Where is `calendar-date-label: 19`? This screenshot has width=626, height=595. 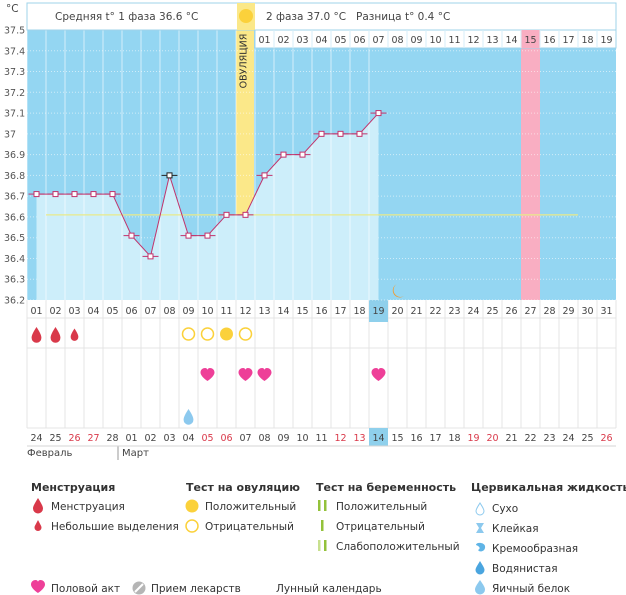 calendar-date-label: 19 is located at coordinates (473, 438).